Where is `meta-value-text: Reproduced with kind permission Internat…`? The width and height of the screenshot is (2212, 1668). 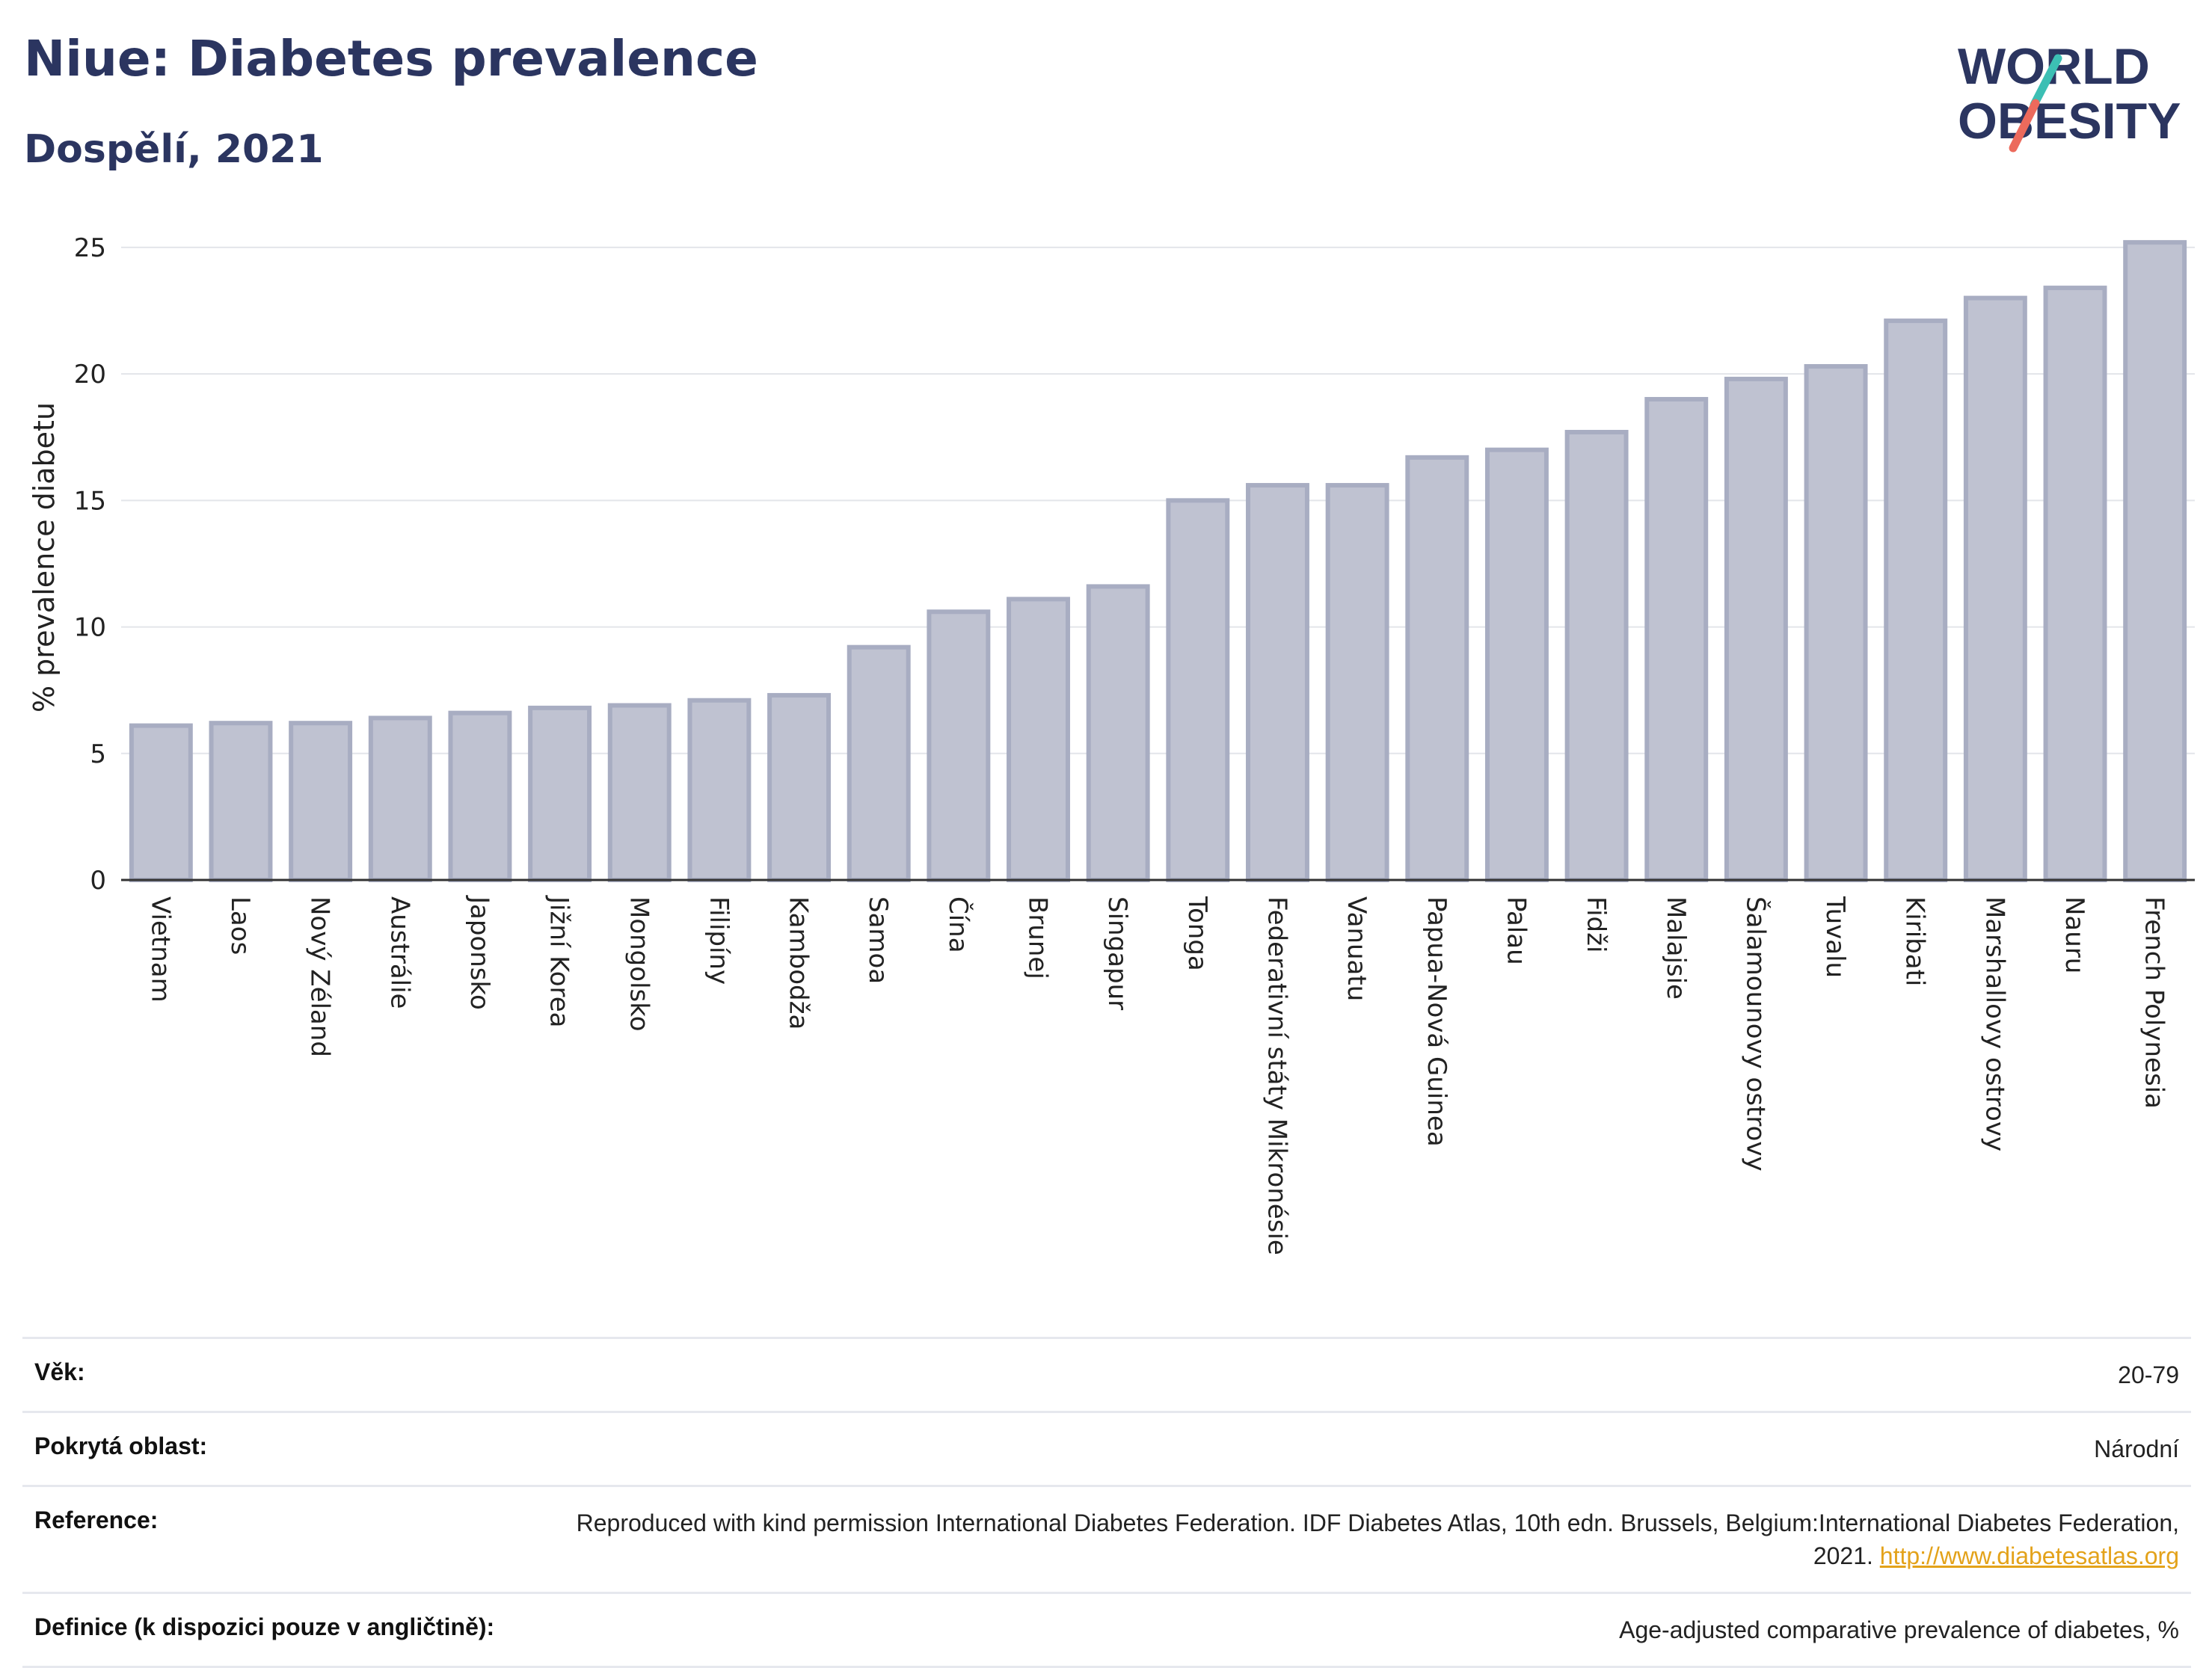
meta-value-text: Reproduced with kind permission Internat… is located at coordinates (1377, 1539).